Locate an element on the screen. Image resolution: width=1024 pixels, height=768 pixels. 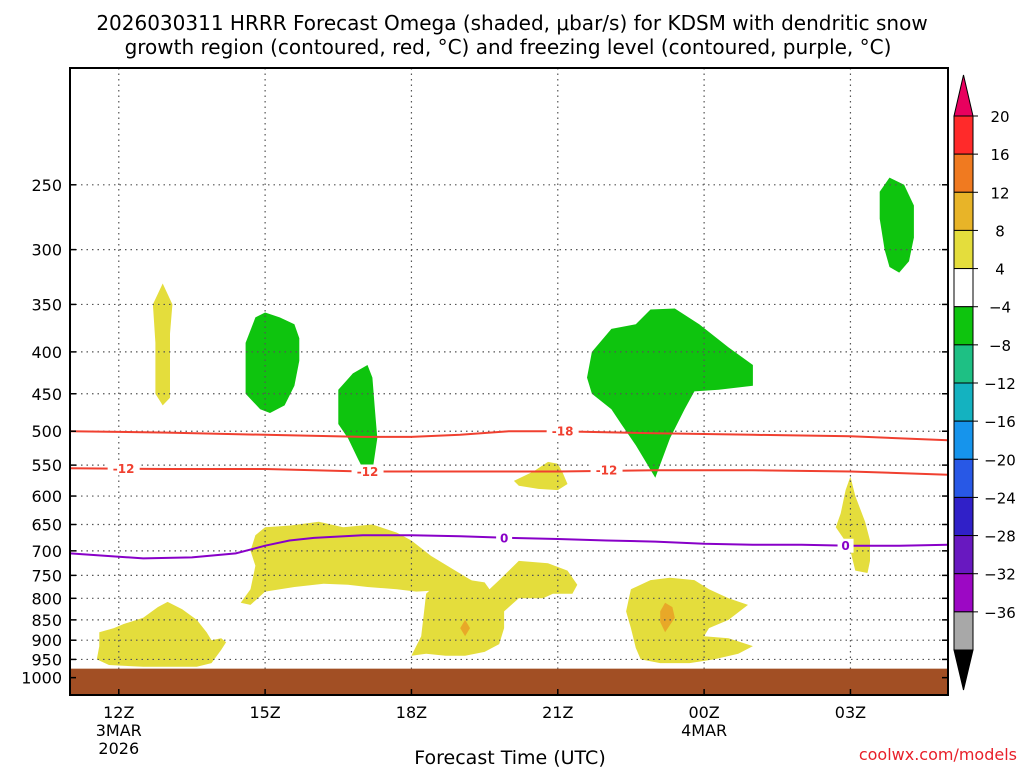
y-tick-label: 300 is located at coordinates (46, 250).